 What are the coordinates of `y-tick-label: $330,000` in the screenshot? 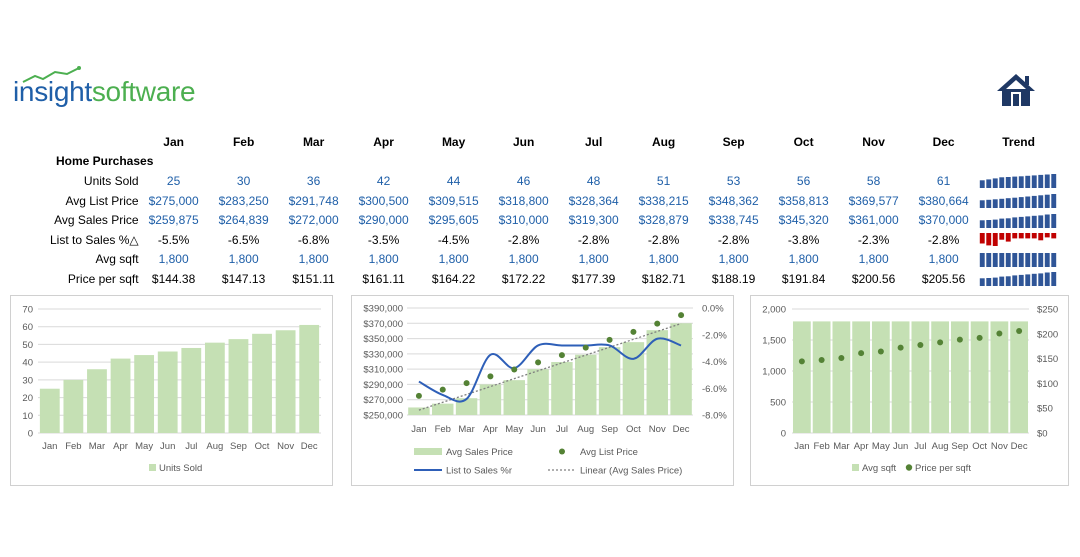 It's located at (383, 354).